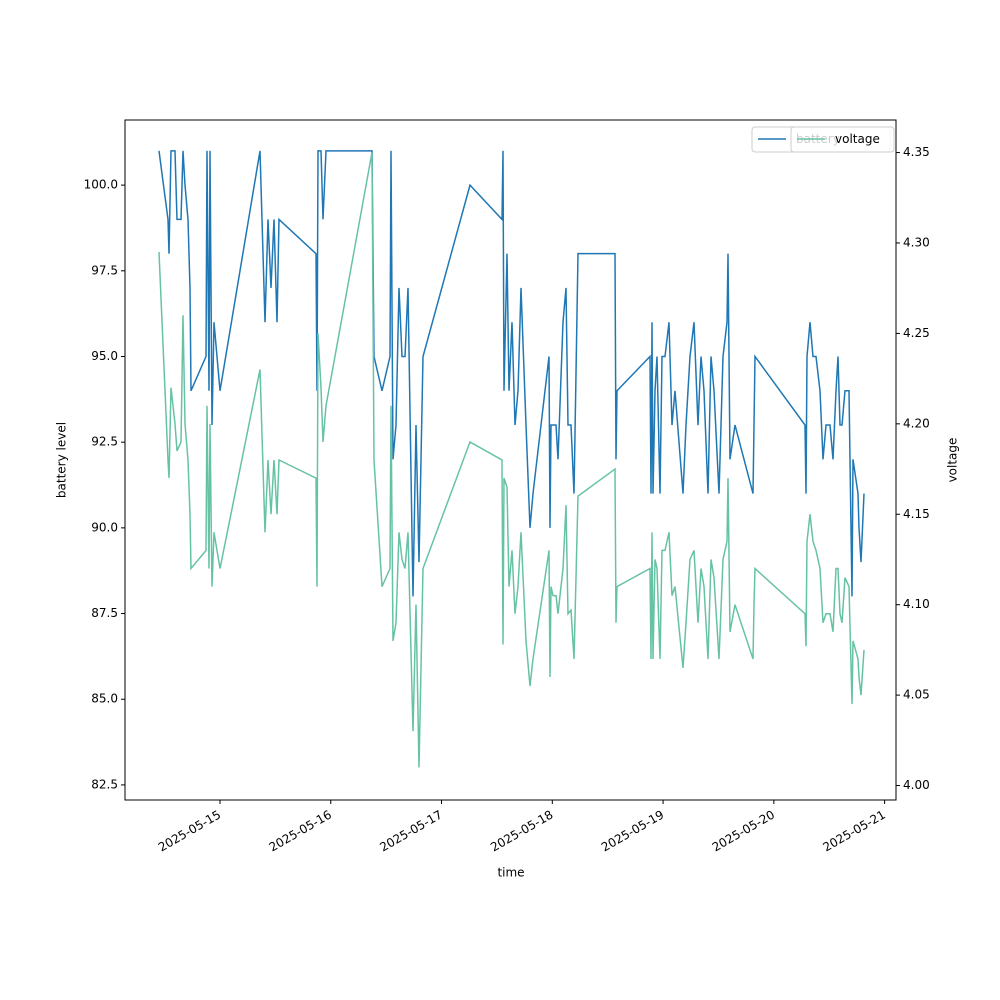 The height and width of the screenshot is (1000, 1000). I want to click on y-tick-label: 100.0, so click(101, 185).